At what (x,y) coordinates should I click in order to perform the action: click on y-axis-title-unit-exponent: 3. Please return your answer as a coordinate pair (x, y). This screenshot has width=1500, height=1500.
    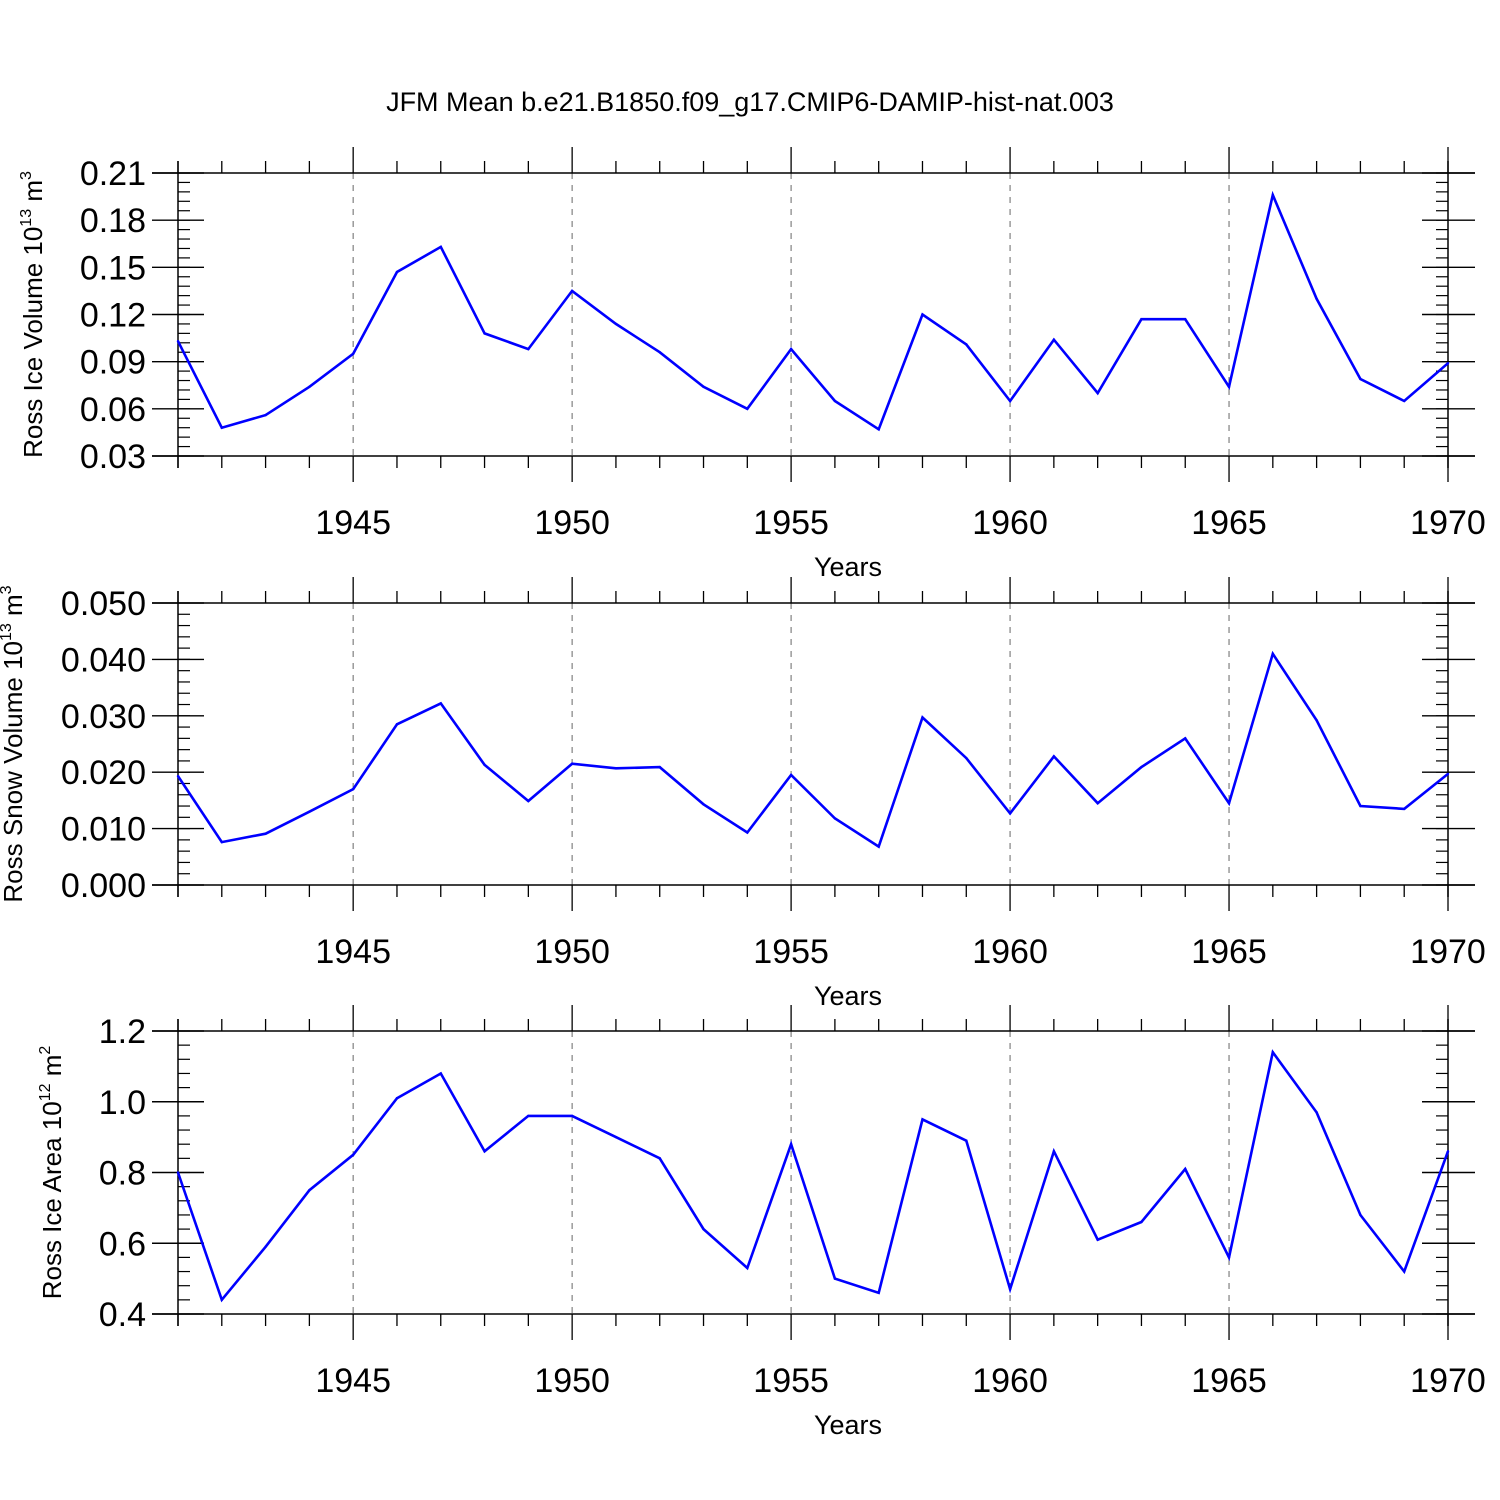
    Looking at the image, I should click on (7, 589).